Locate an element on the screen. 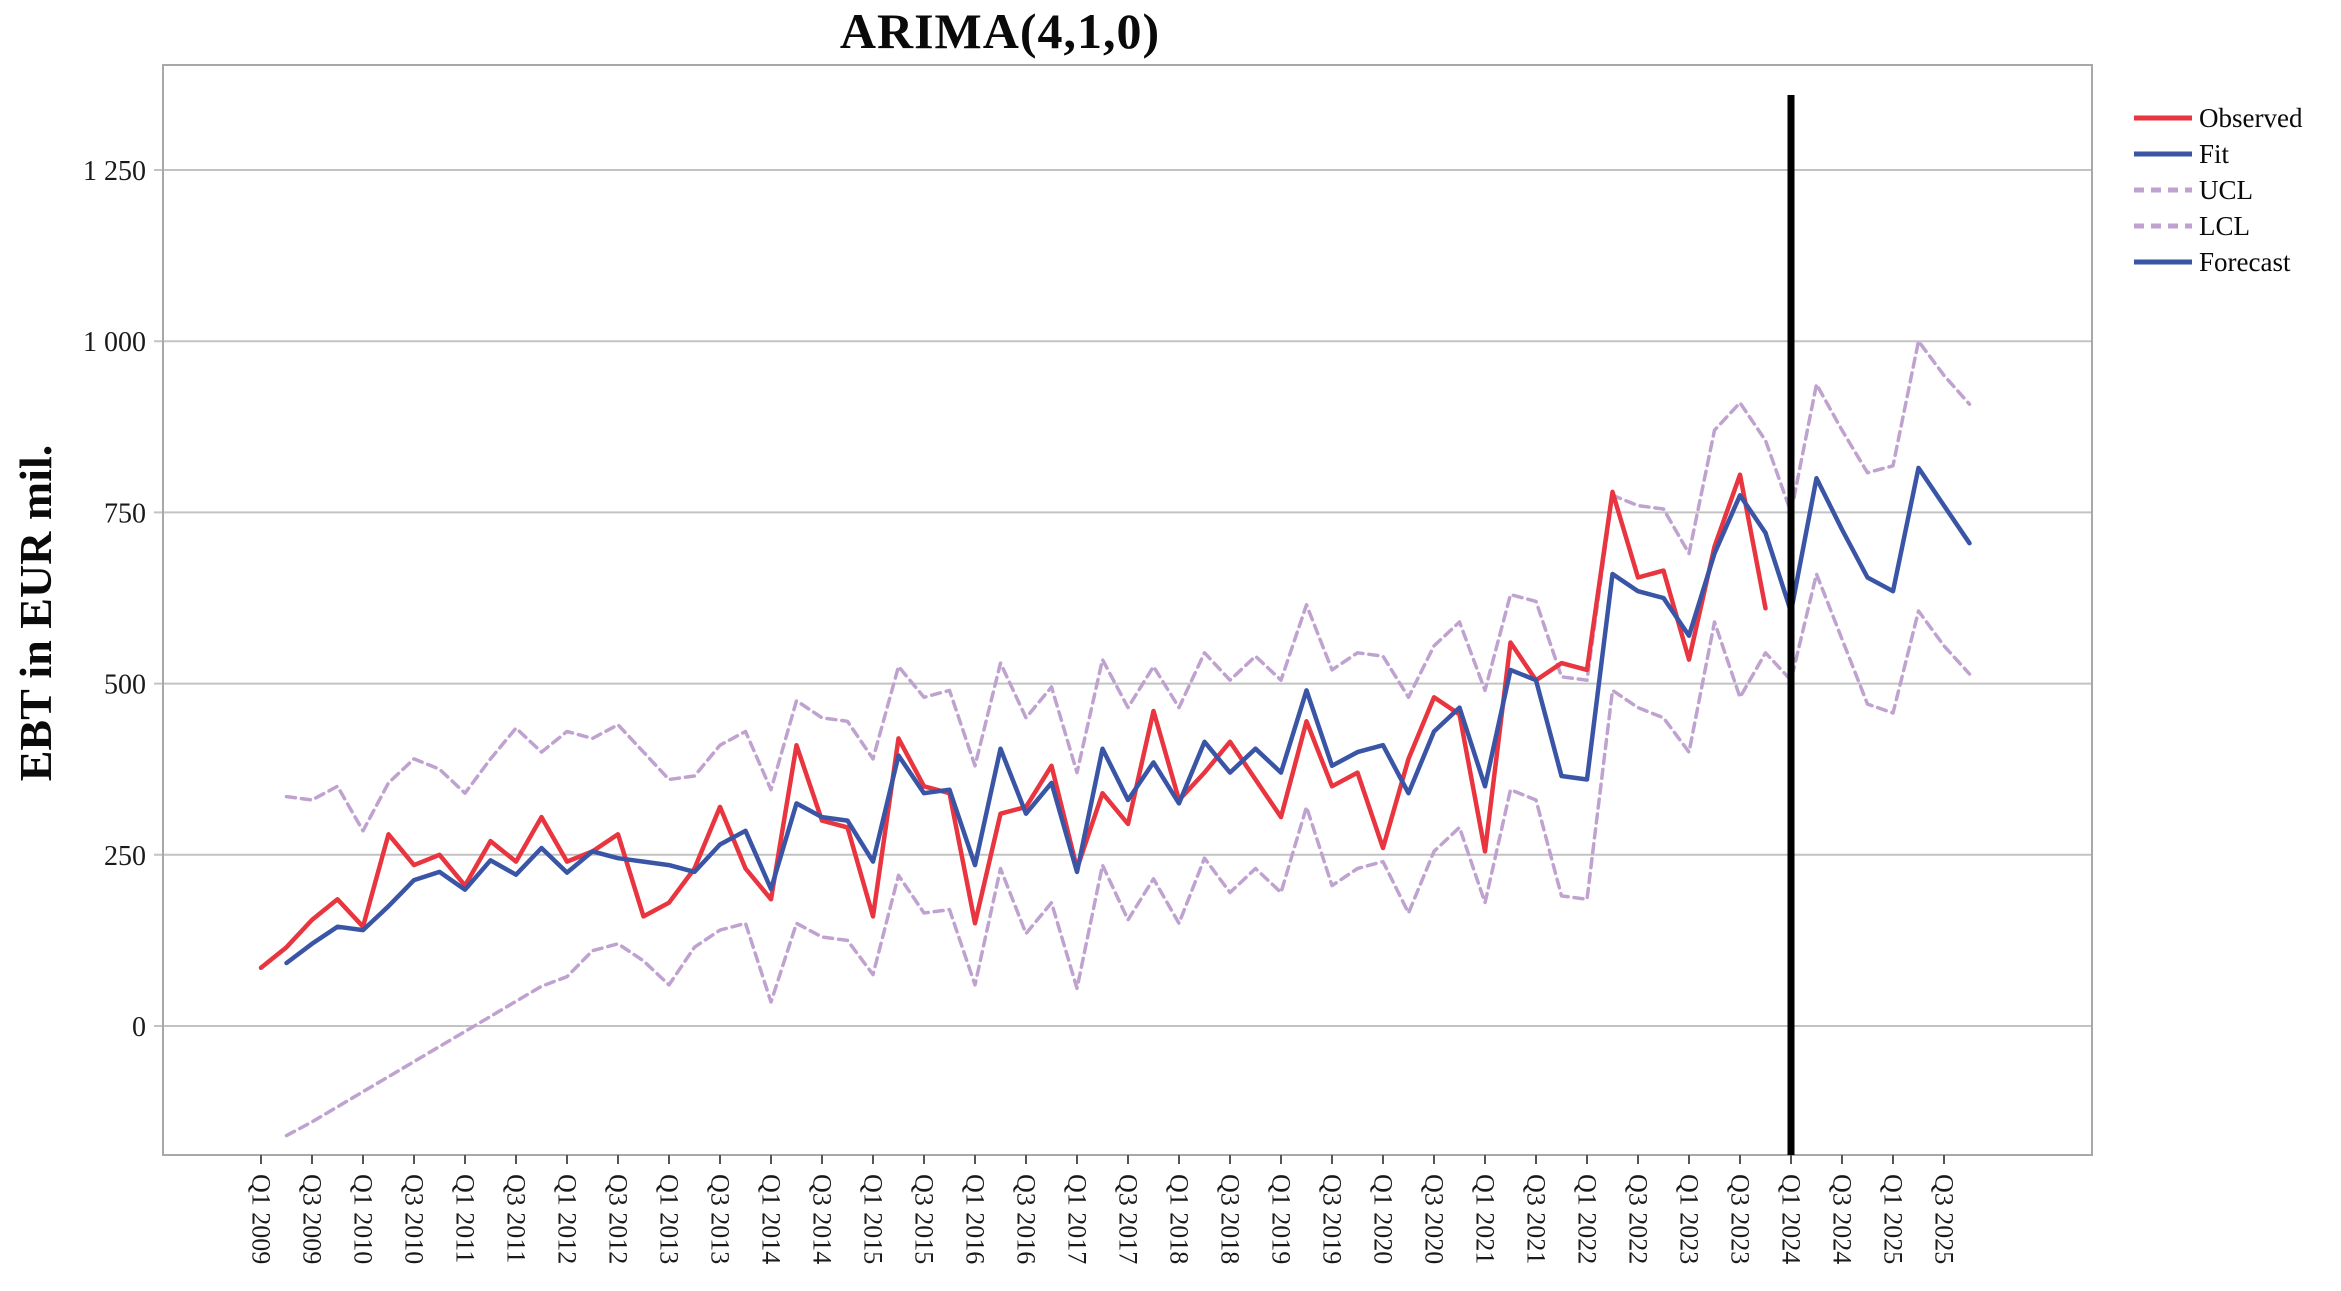  y-tick-label: 250 is located at coordinates (125, 856).